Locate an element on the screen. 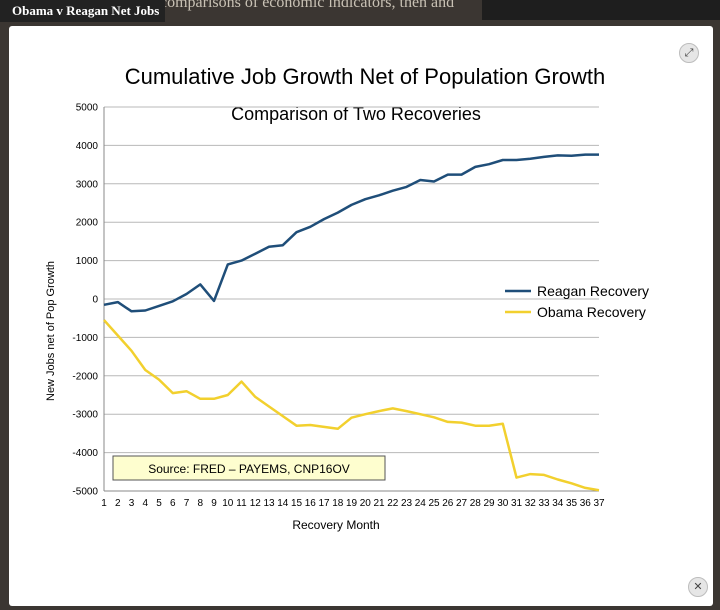 The width and height of the screenshot is (720, 610). x-tick-label: 27 is located at coordinates (462, 503).